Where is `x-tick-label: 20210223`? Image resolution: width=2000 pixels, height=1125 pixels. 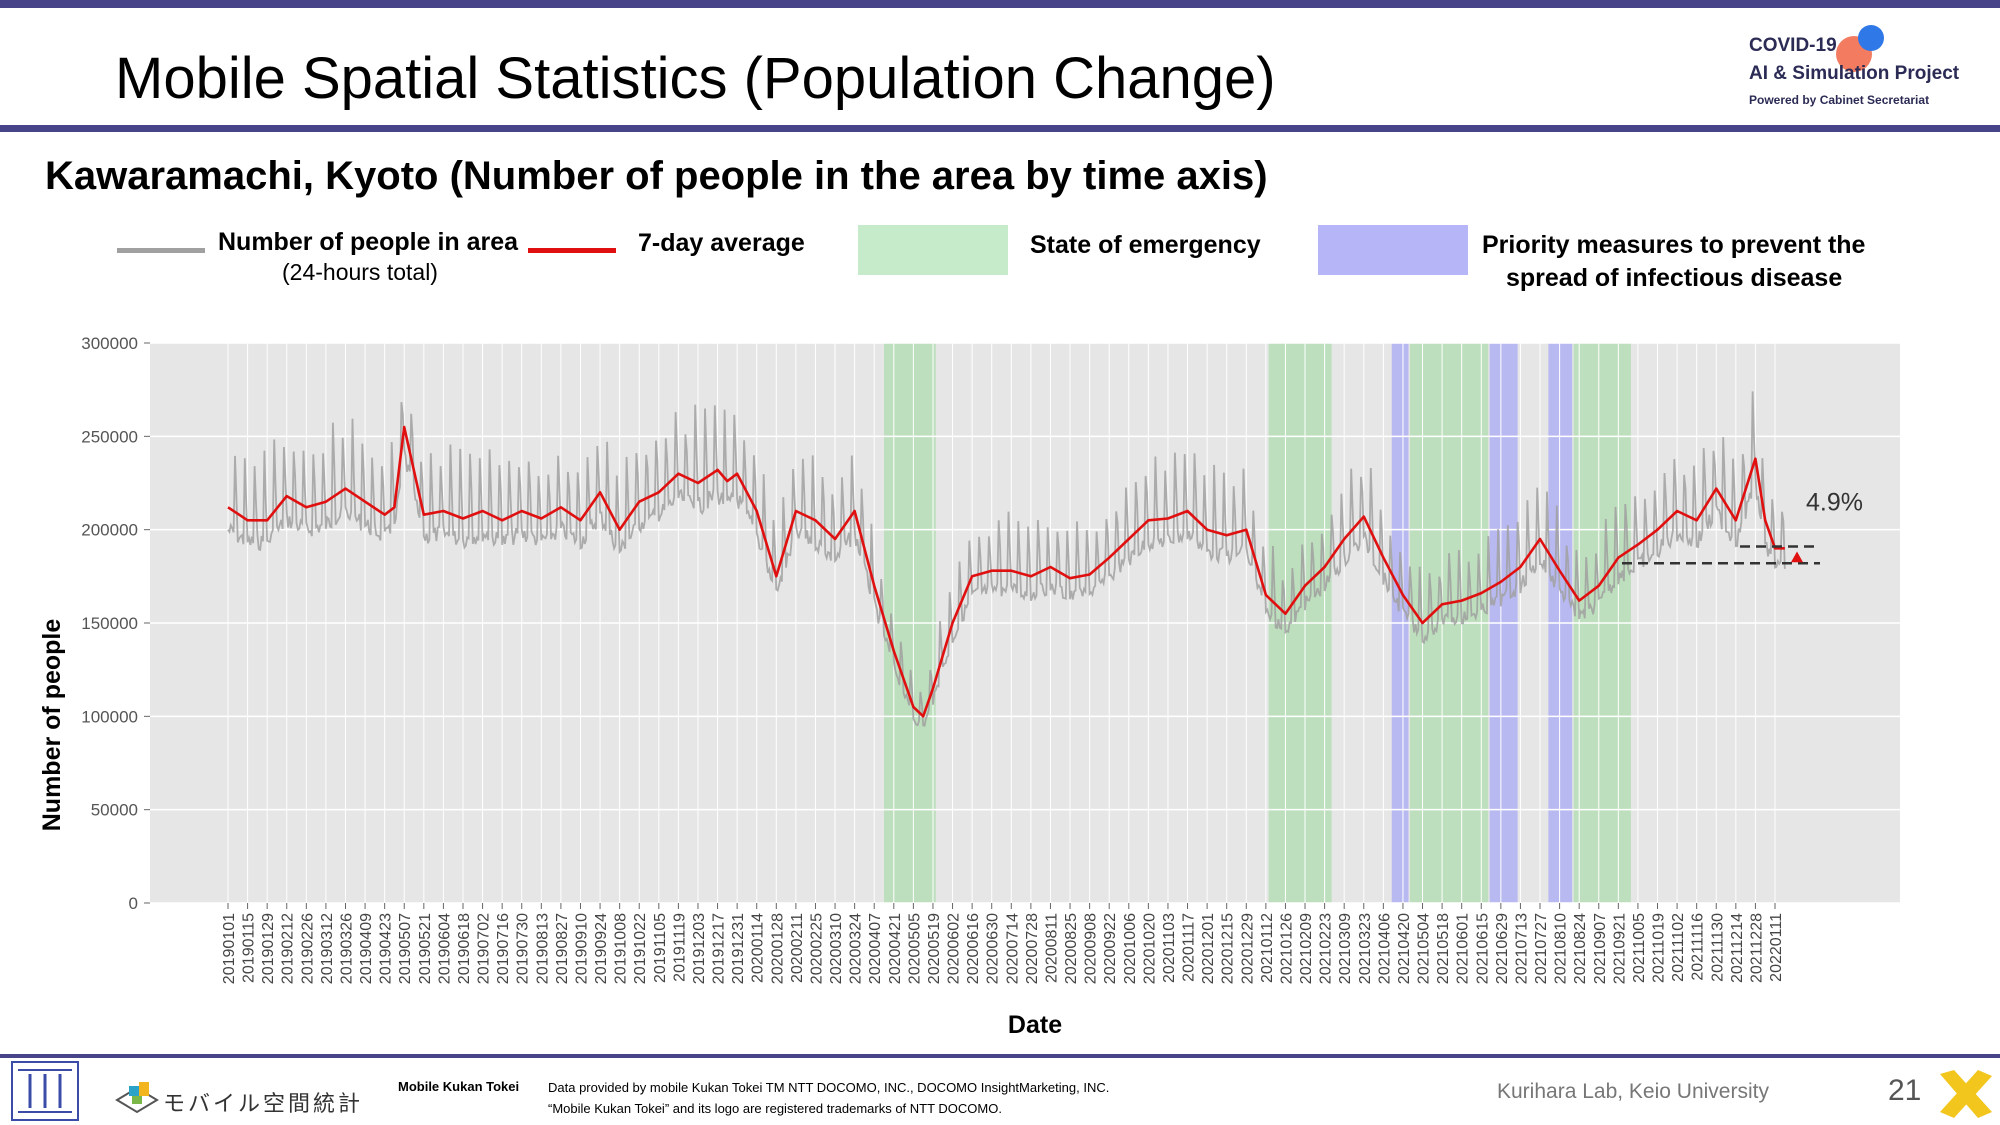 x-tick-label: 20210223 is located at coordinates (1326, 948).